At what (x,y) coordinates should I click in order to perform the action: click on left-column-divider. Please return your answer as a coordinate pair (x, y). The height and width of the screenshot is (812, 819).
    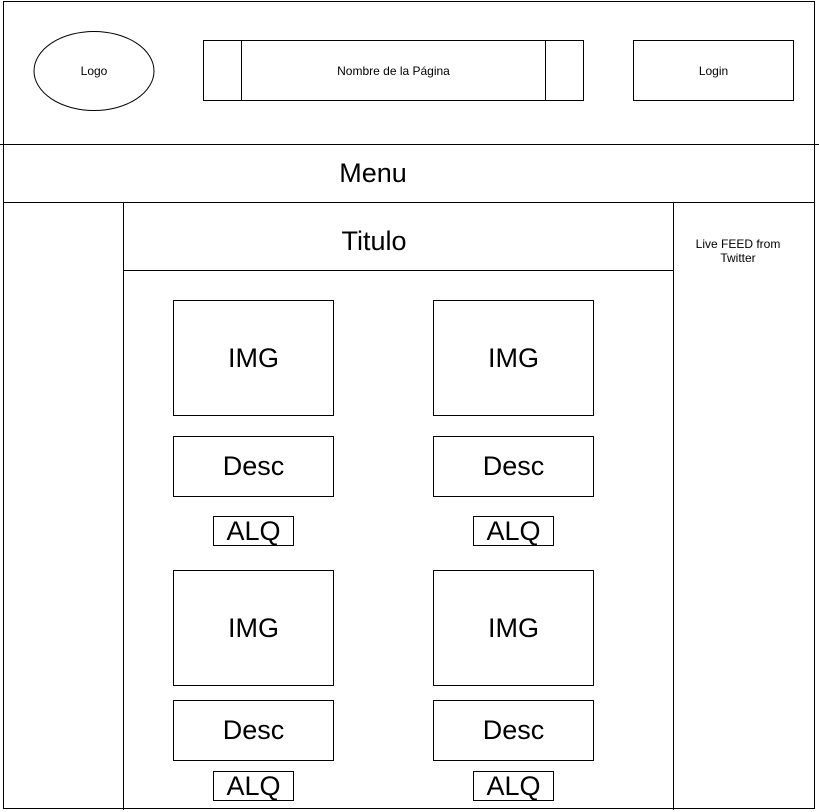
    Looking at the image, I should click on (123, 506).